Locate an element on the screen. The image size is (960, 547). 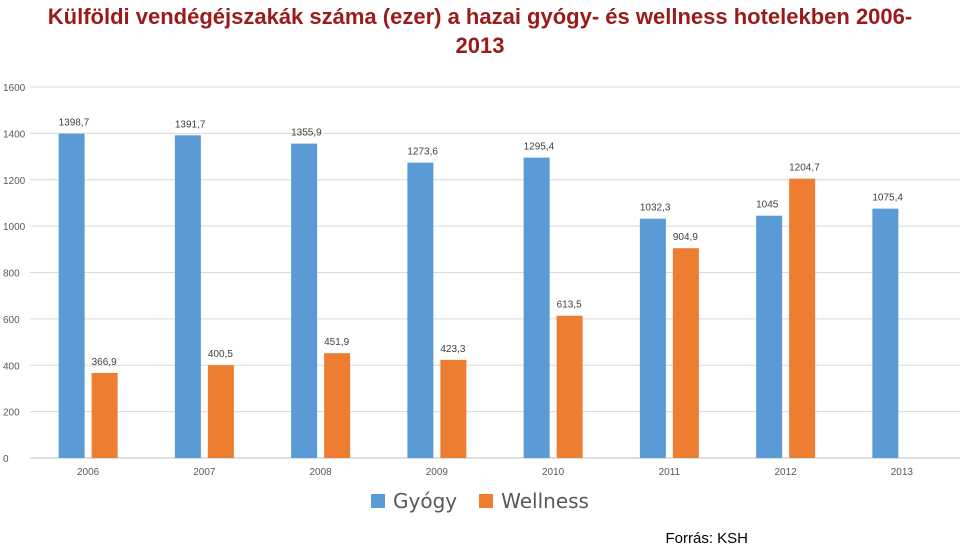
data-label-gyógy-2007: 1391,7 is located at coordinates (190, 124).